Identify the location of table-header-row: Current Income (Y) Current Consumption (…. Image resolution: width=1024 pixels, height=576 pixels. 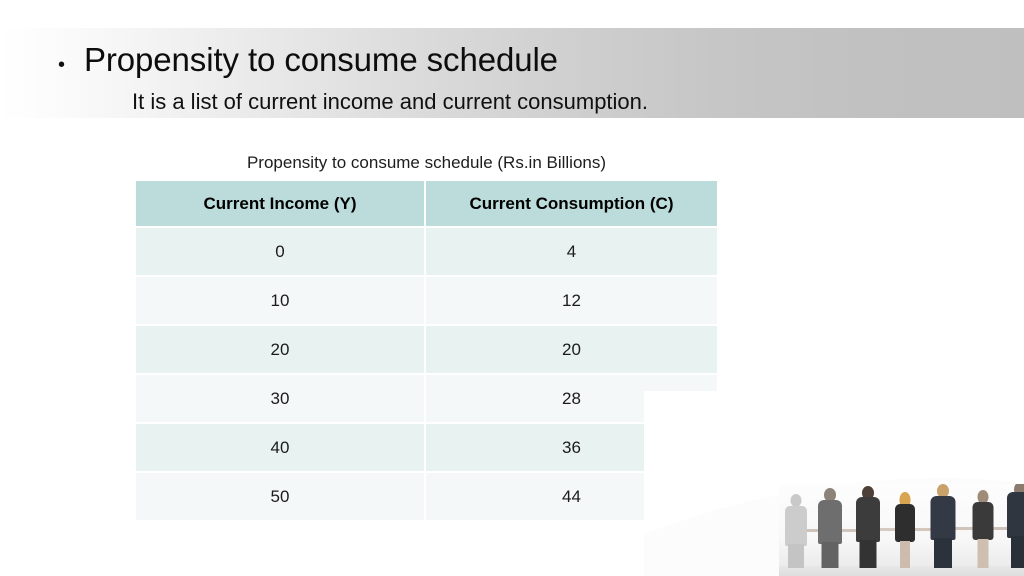
(426, 204).